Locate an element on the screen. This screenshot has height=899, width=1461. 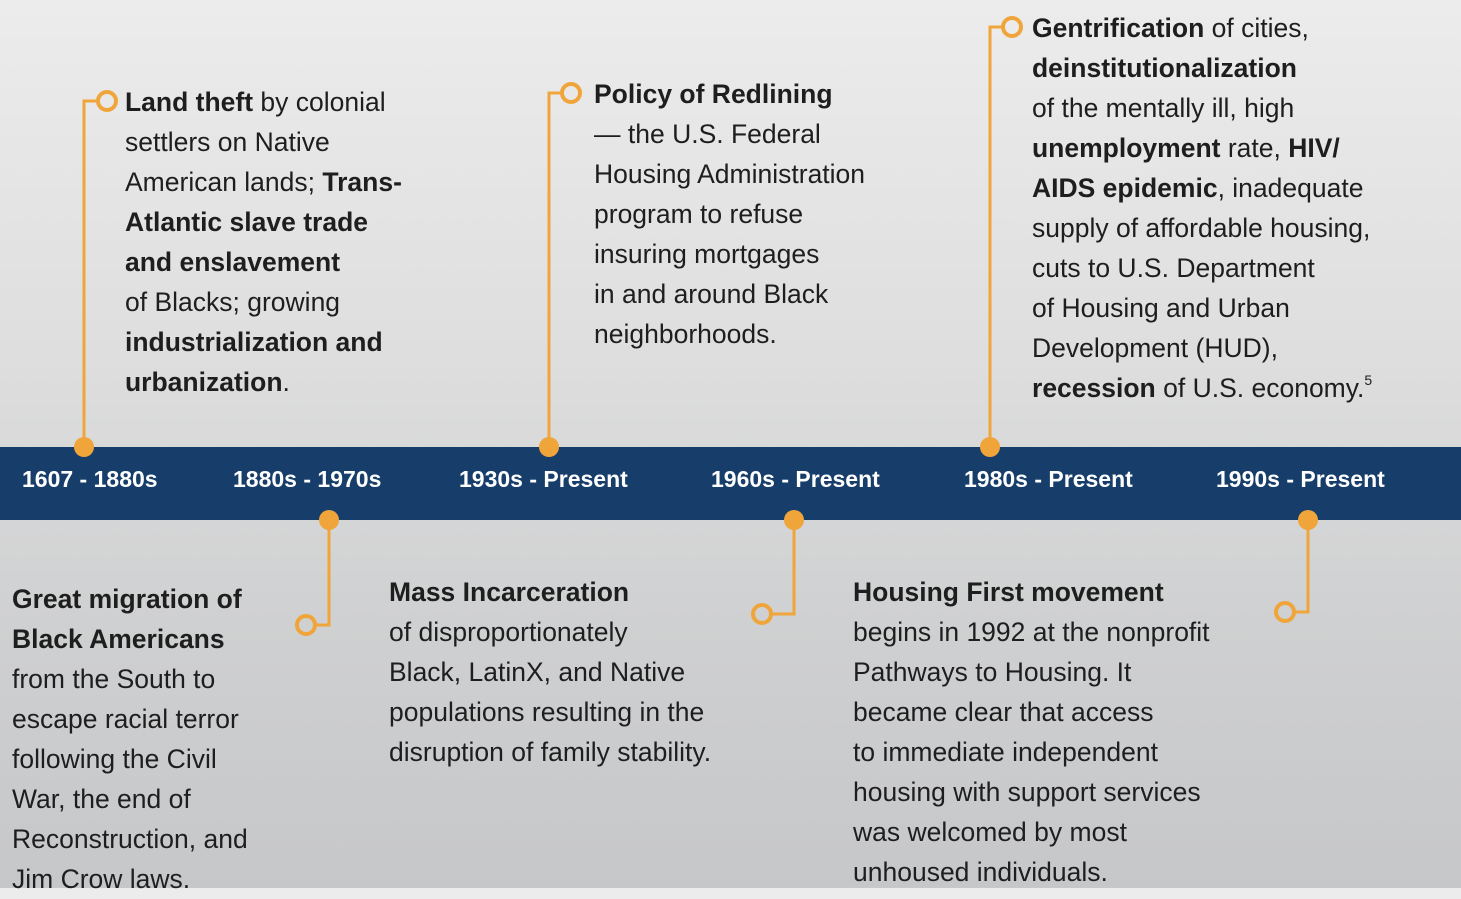
bold-text: Atlantic slave trade is located at coordinates (247, 222).